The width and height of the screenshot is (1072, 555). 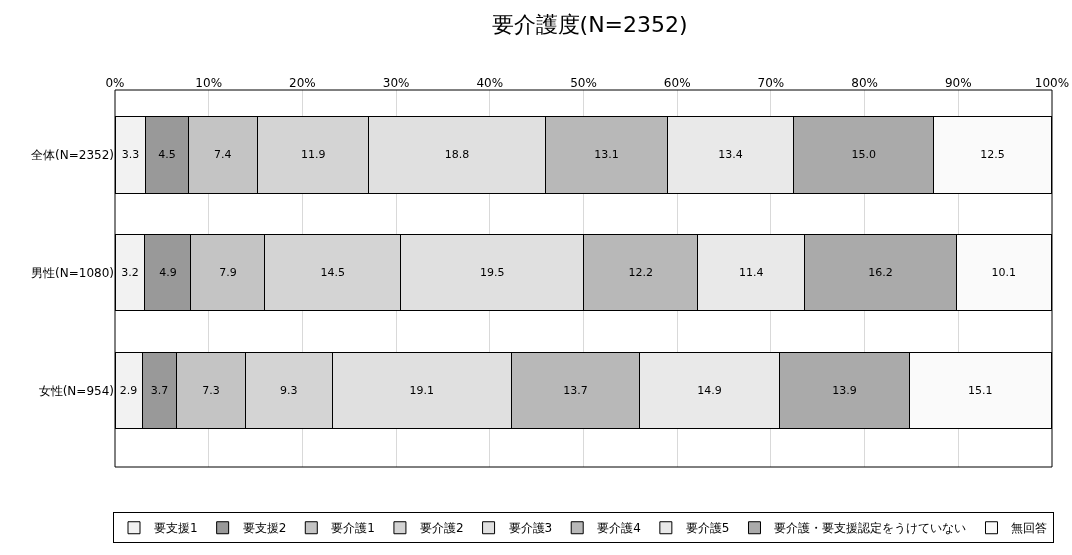 What do you see at coordinates (211, 390) in the screenshot?
I see `data-label: 7.3` at bounding box center [211, 390].